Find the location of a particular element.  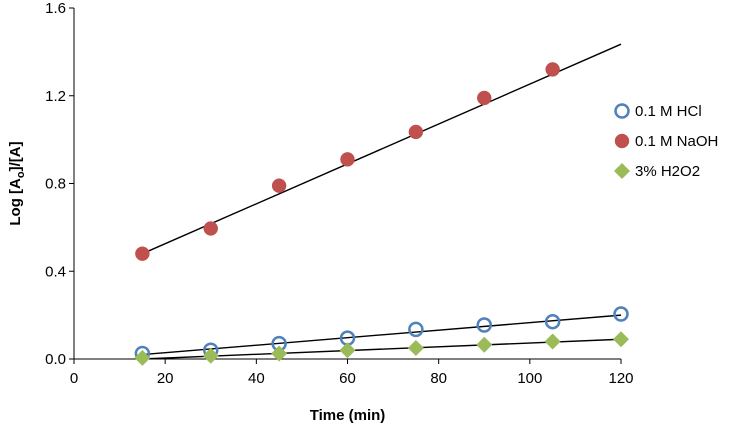

y-tick-label: 1.6 is located at coordinates (55, 8).